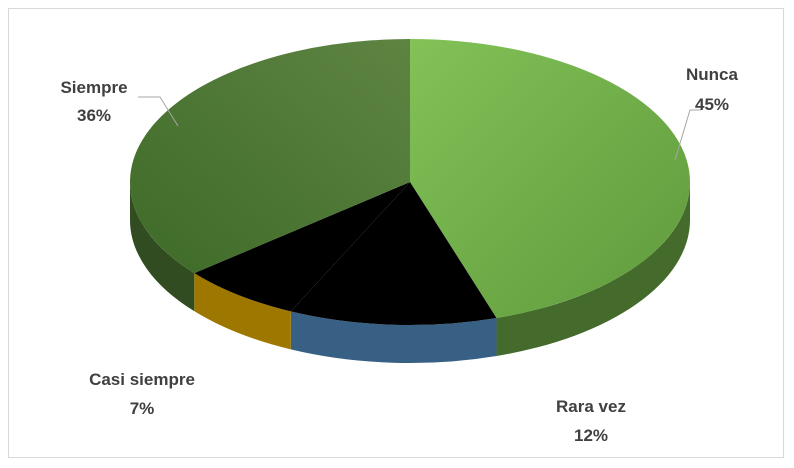 This screenshot has height=468, width=794. What do you see at coordinates (712, 104) in the screenshot?
I see `label-nunca-value: 45%` at bounding box center [712, 104].